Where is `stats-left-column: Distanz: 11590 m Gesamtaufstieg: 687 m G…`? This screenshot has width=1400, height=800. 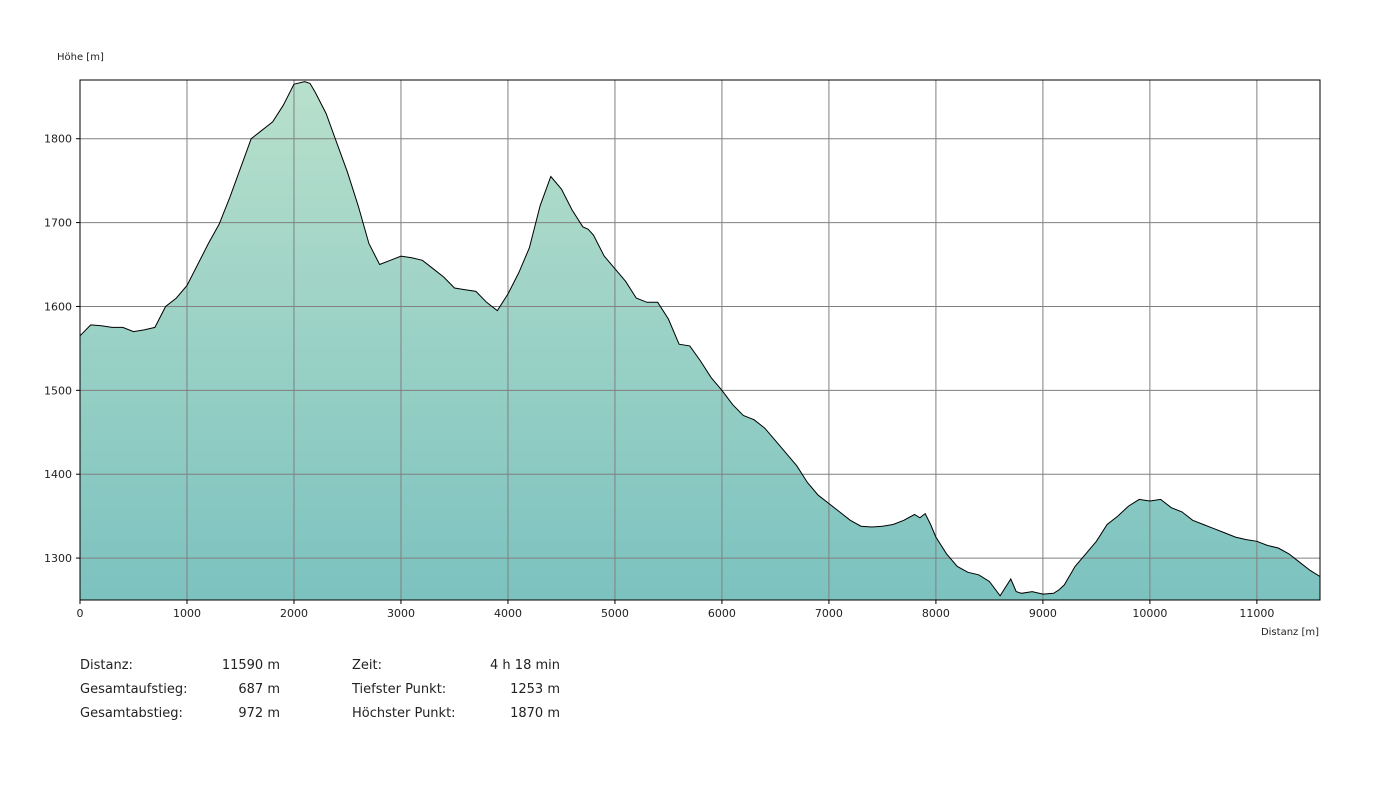 stats-left-column: Distanz: 11590 m Gesamtaufstieg: 687 m G… is located at coordinates (180, 694).